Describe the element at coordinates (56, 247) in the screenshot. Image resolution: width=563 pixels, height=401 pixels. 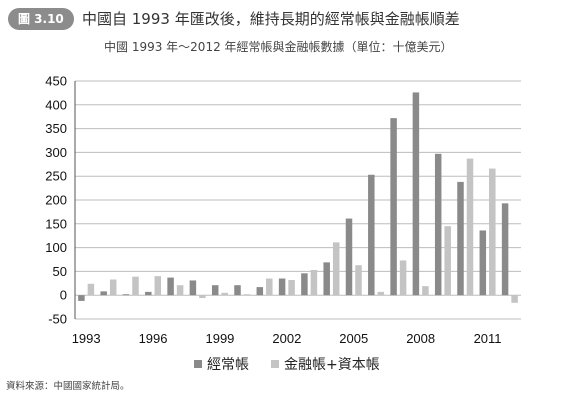
I see `y-tick-label: 100` at that location.